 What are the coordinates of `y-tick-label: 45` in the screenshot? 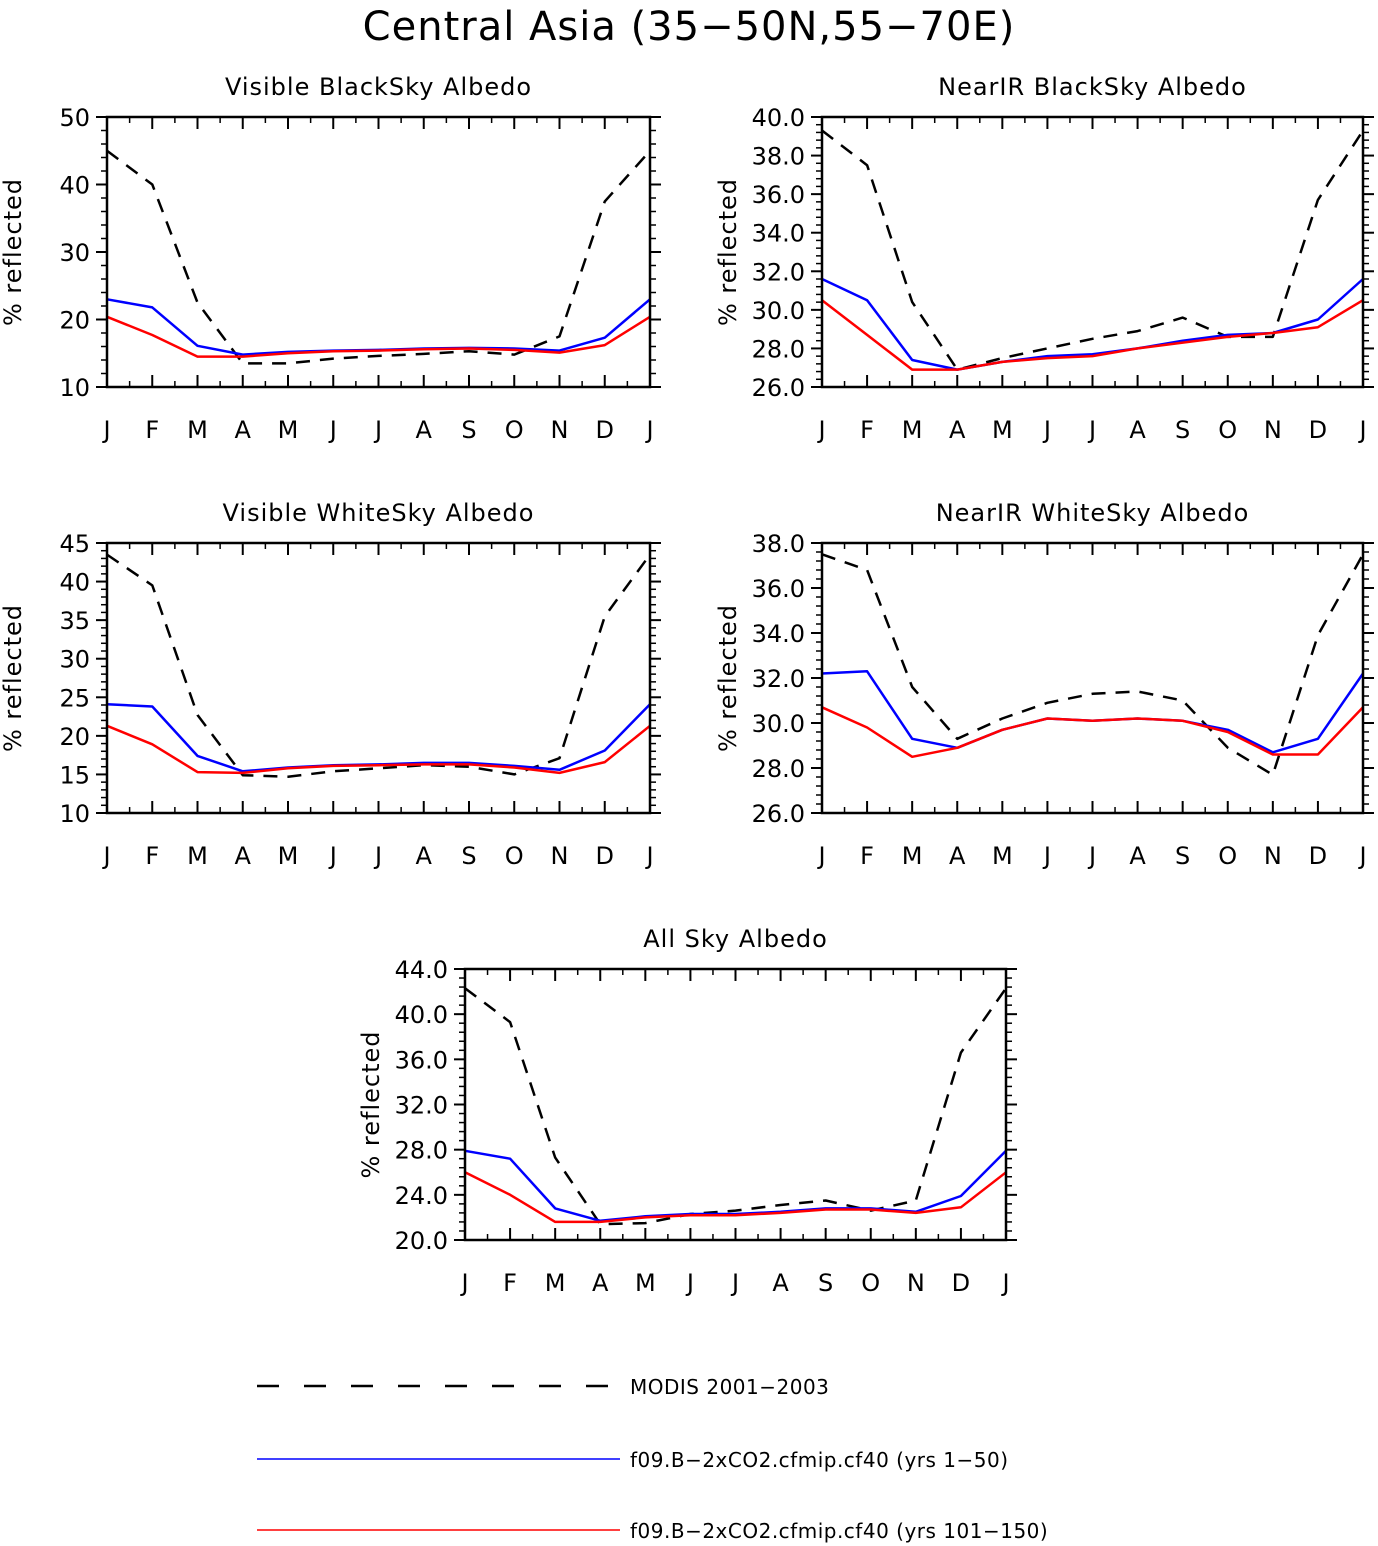 It's located at (74, 544).